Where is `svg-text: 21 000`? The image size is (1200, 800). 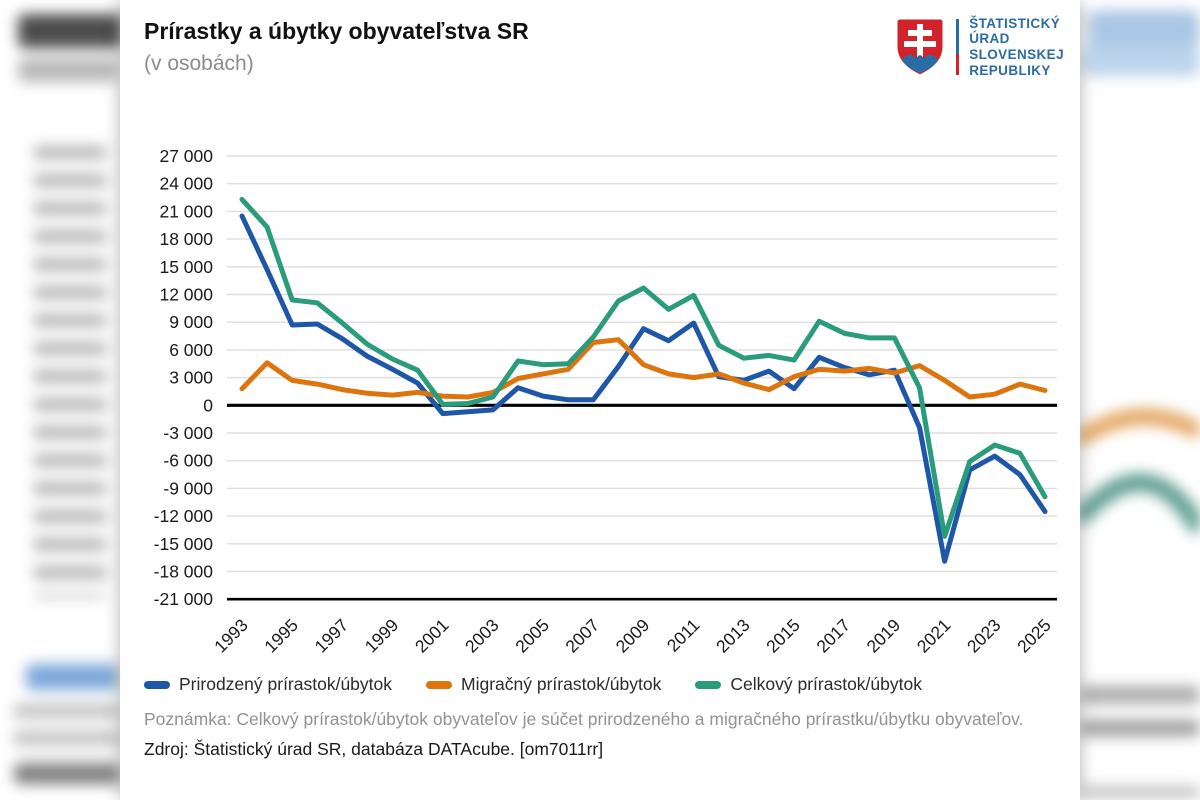 svg-text: 21 000 is located at coordinates (186, 211).